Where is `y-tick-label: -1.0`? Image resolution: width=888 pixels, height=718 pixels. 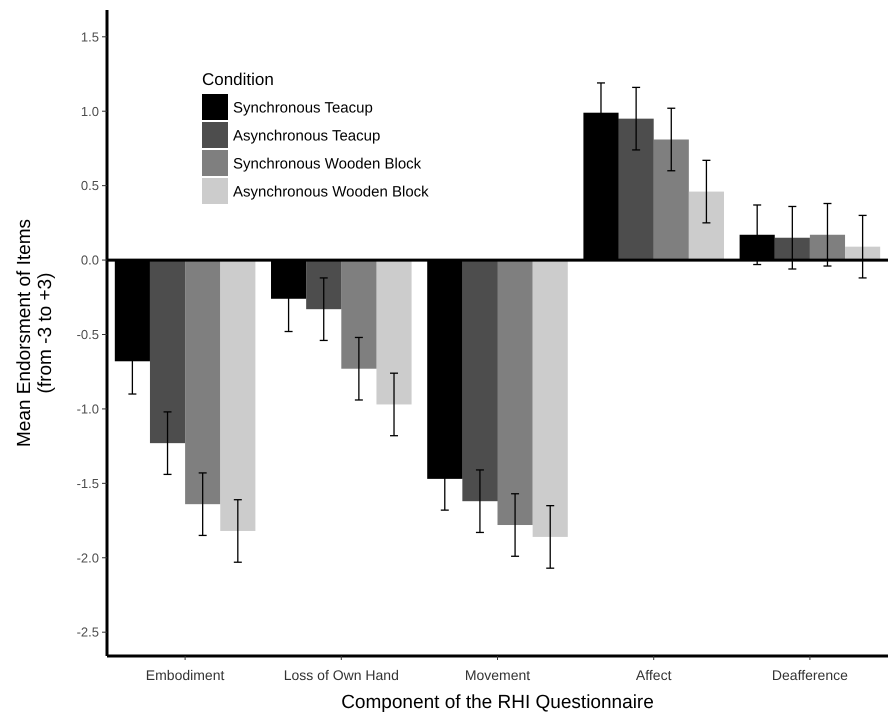 y-tick-label: -1.0 is located at coordinates (87, 408).